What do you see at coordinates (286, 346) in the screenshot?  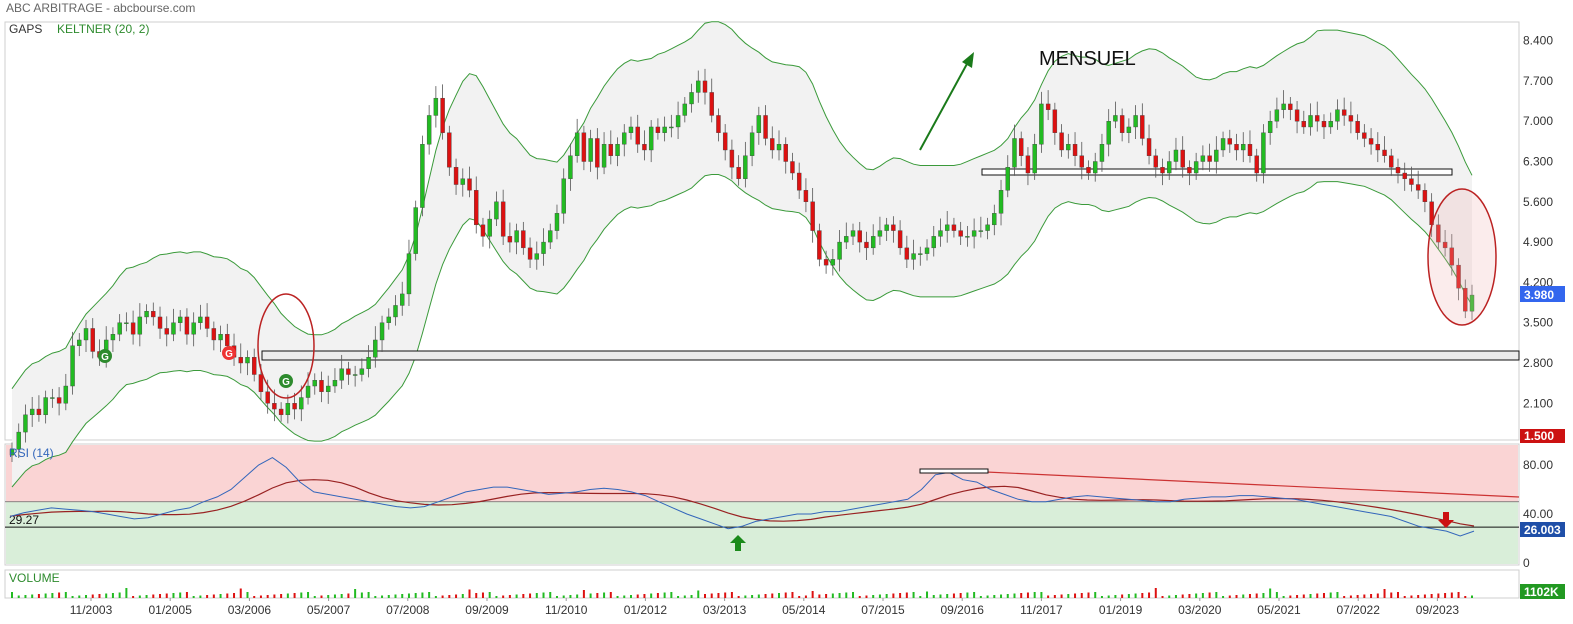 I see `highlight-ellipse-2006` at bounding box center [286, 346].